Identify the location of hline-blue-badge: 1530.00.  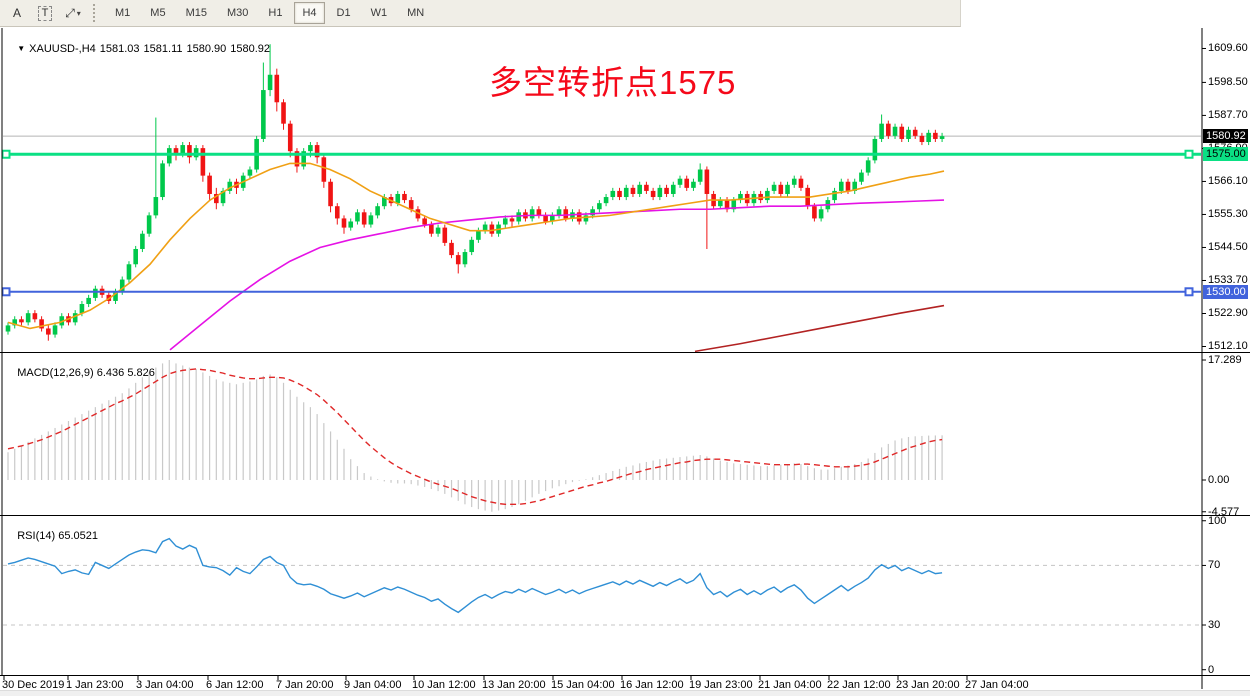
(1225, 291).